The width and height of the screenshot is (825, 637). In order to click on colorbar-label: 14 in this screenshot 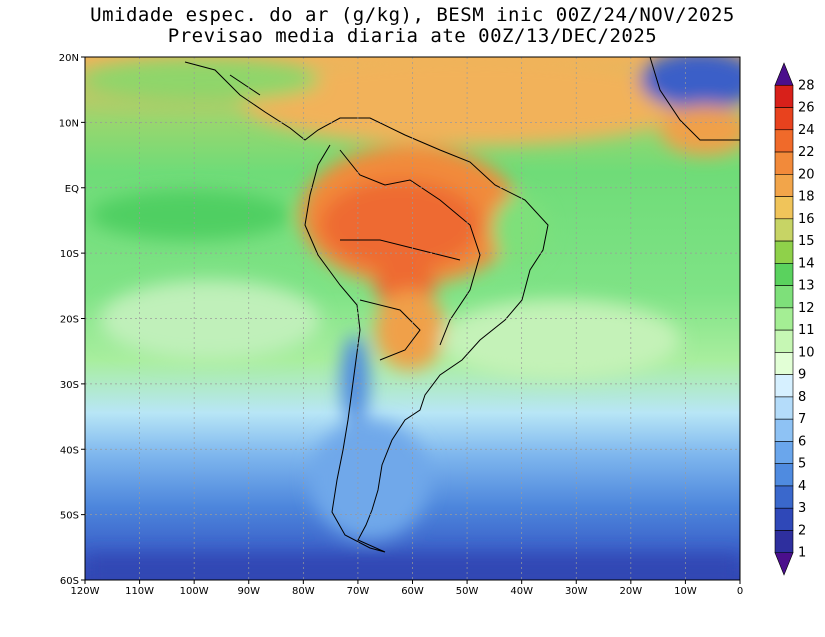, I will do `click(806, 263)`.